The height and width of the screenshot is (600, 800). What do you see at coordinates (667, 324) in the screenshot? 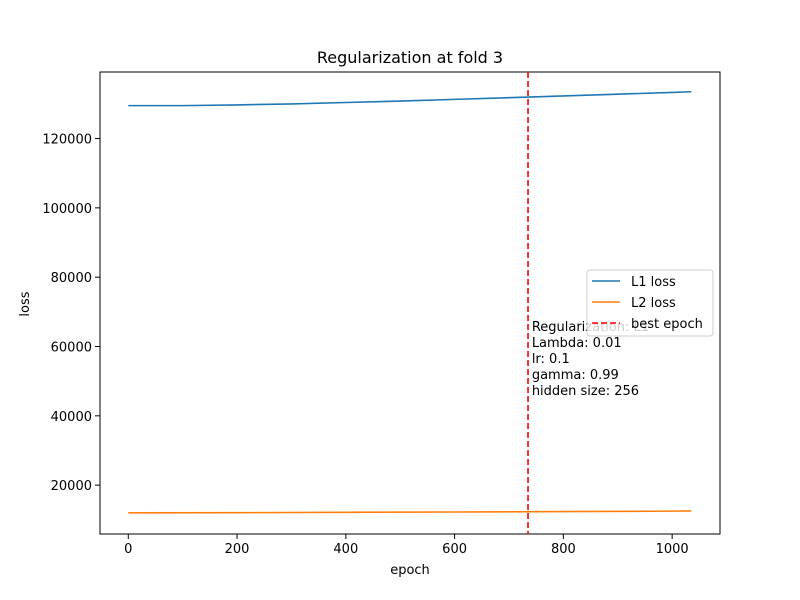
I see `legend-label: best epoch` at bounding box center [667, 324].